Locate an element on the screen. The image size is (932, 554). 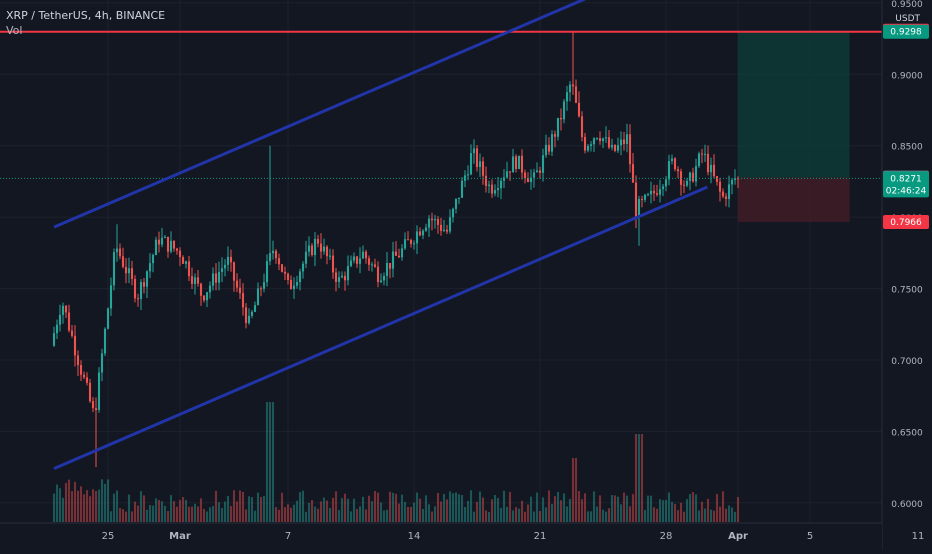
time-tick-label: Mar is located at coordinates (180, 536).